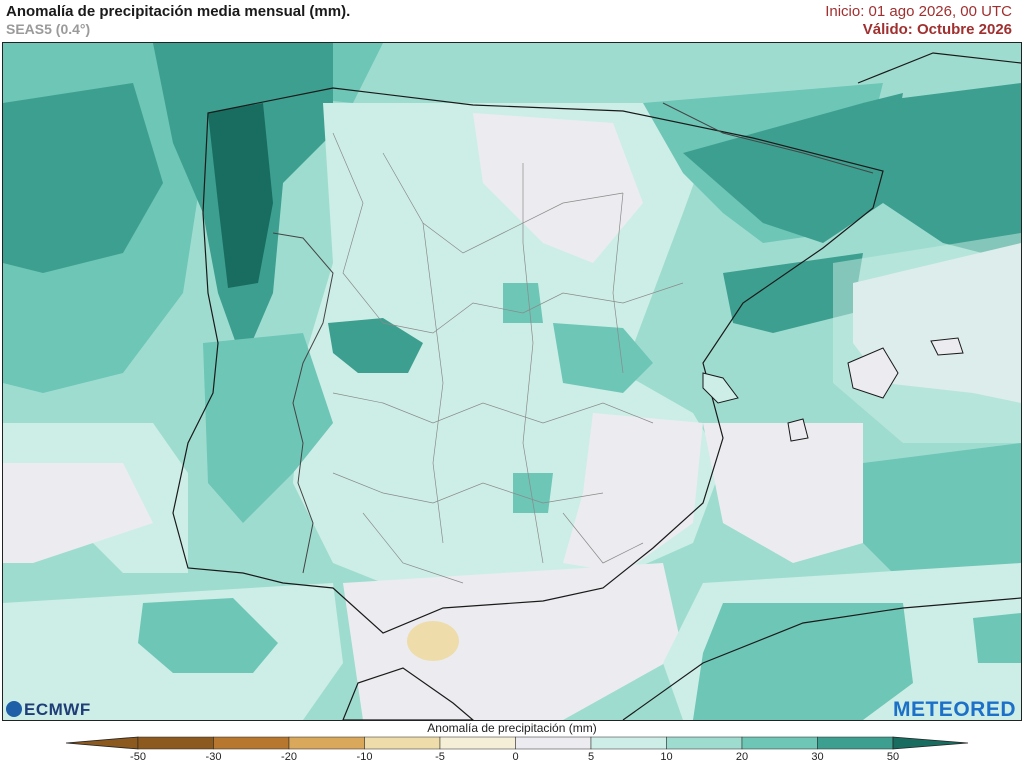 This screenshot has height=764, width=1024. Describe the element at coordinates (954, 709) in the screenshot. I see `meteored-logo: METEORED` at that location.